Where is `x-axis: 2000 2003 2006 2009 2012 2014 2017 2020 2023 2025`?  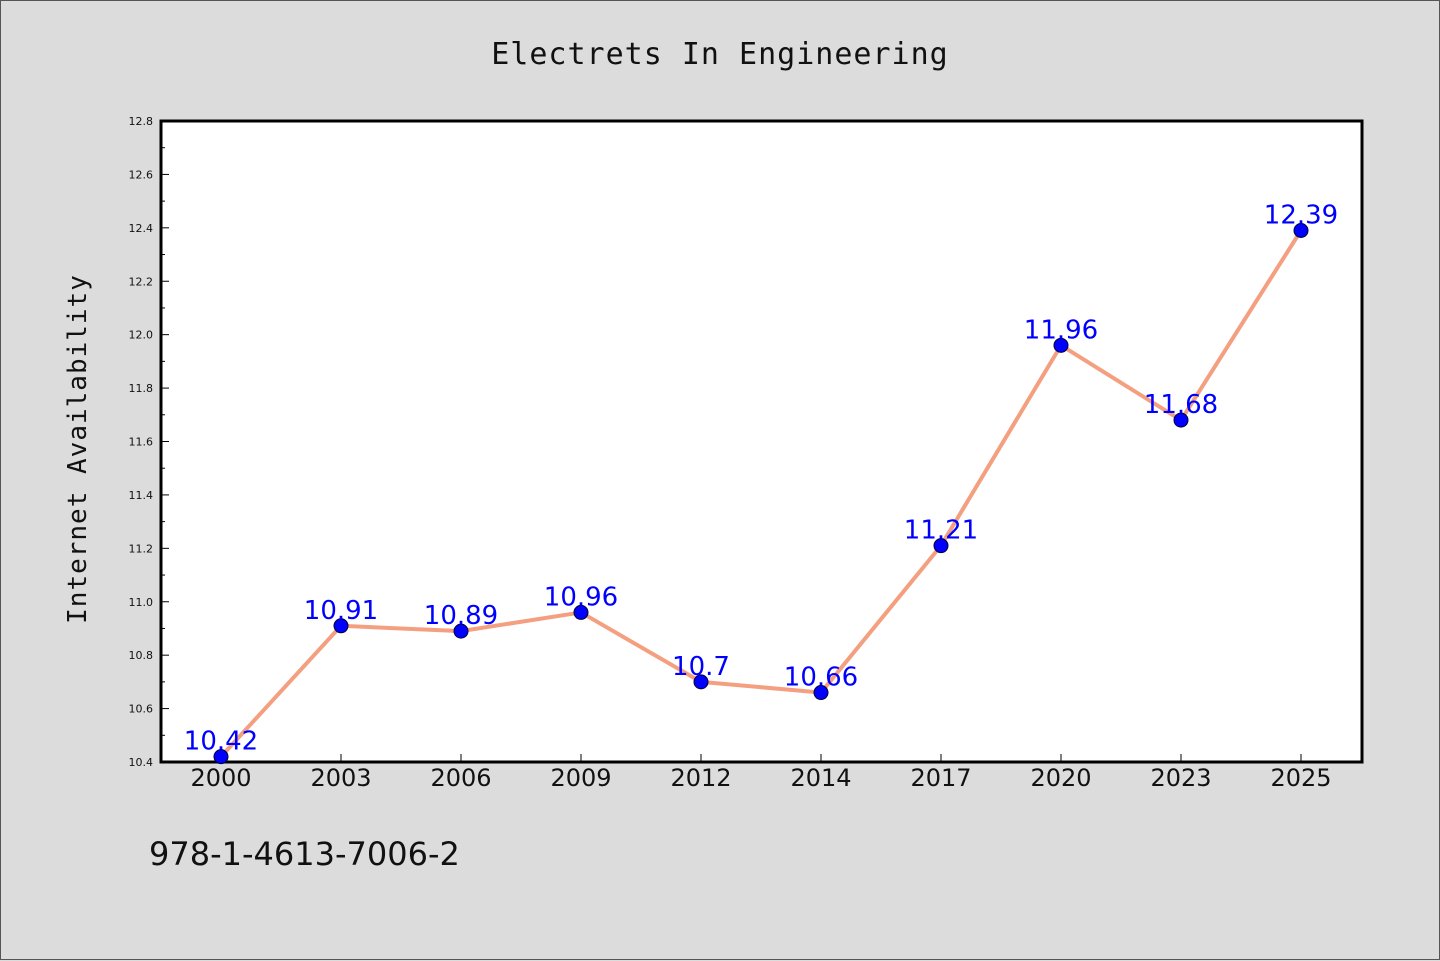
x-axis: 2000 2003 2006 2009 2012 2014 2017 2020 2023 2025 is located at coordinates (761, 773).